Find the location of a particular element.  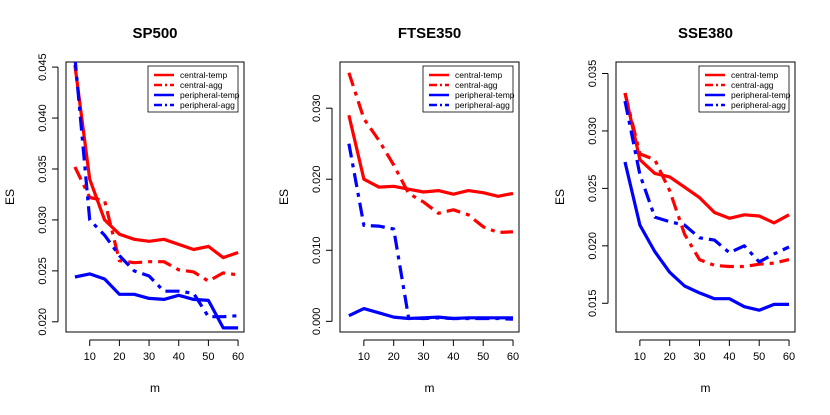

y-tick-label: 0.015 is located at coordinates (593, 304).